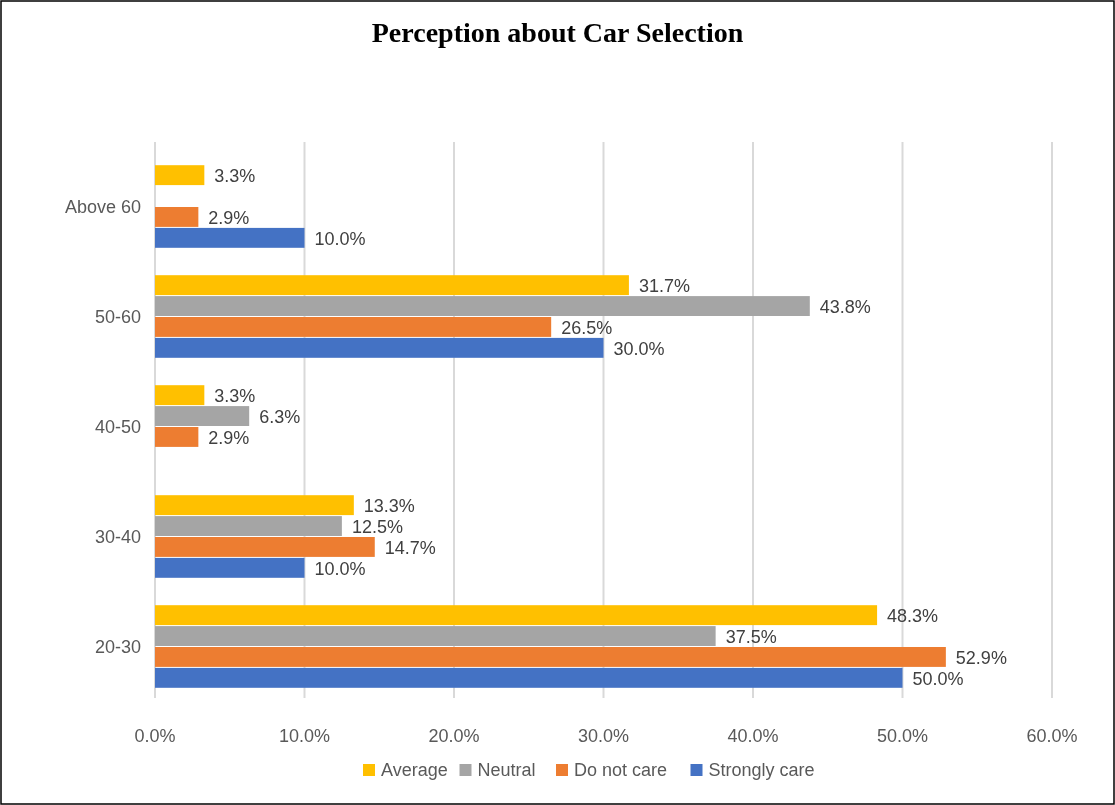  Describe the element at coordinates (410, 547) in the screenshot. I see `data-label: 14.7%` at that location.